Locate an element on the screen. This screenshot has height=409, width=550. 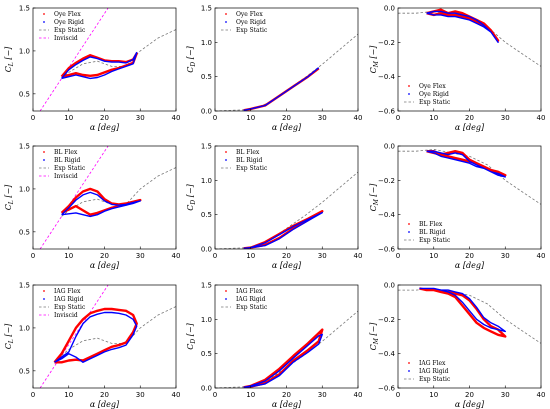
legend-label: Oye Flex is located at coordinates (432, 86).